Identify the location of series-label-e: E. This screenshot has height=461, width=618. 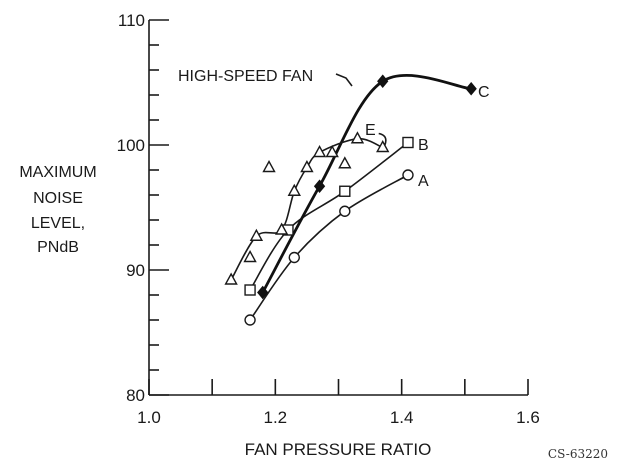
(370, 130).